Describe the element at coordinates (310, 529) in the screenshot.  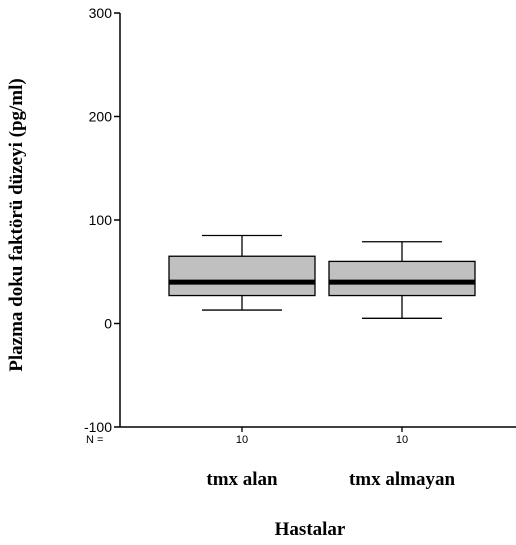
I see `x-axis-title: Hastalar` at that location.